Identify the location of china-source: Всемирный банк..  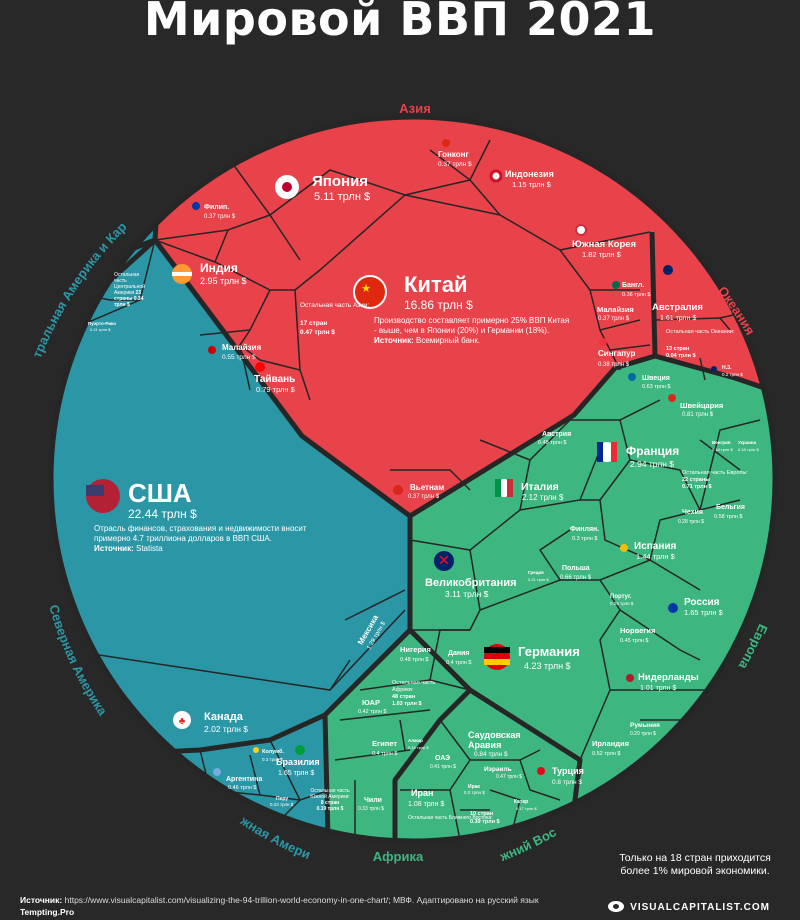
(448, 340).